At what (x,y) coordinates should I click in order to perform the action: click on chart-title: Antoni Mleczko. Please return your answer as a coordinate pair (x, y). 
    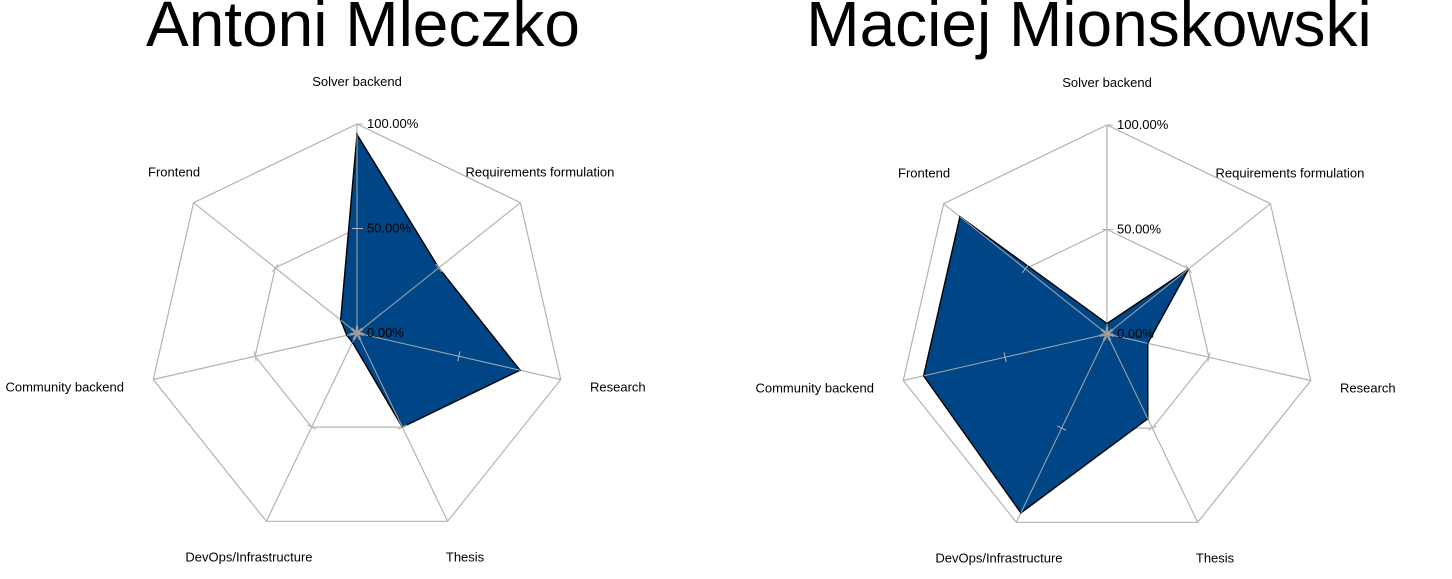
    Looking at the image, I should click on (363, 30).